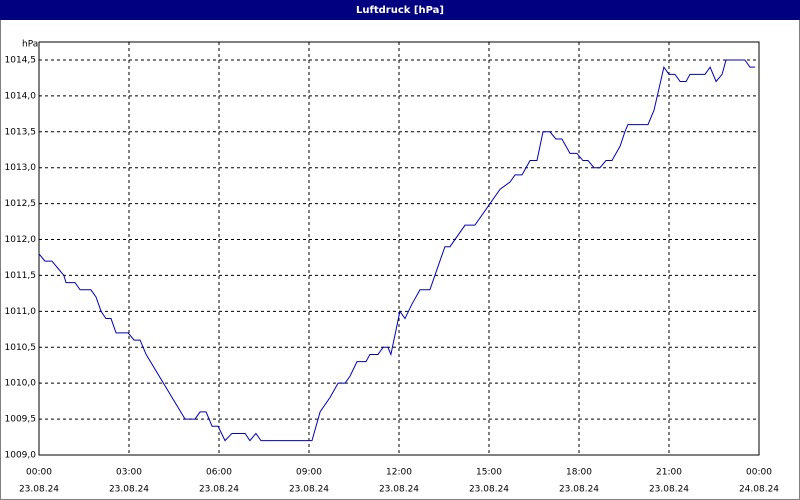 This screenshot has width=800, height=500. Describe the element at coordinates (21, 420) in the screenshot. I see `y-tick-label: 1009,5` at that location.